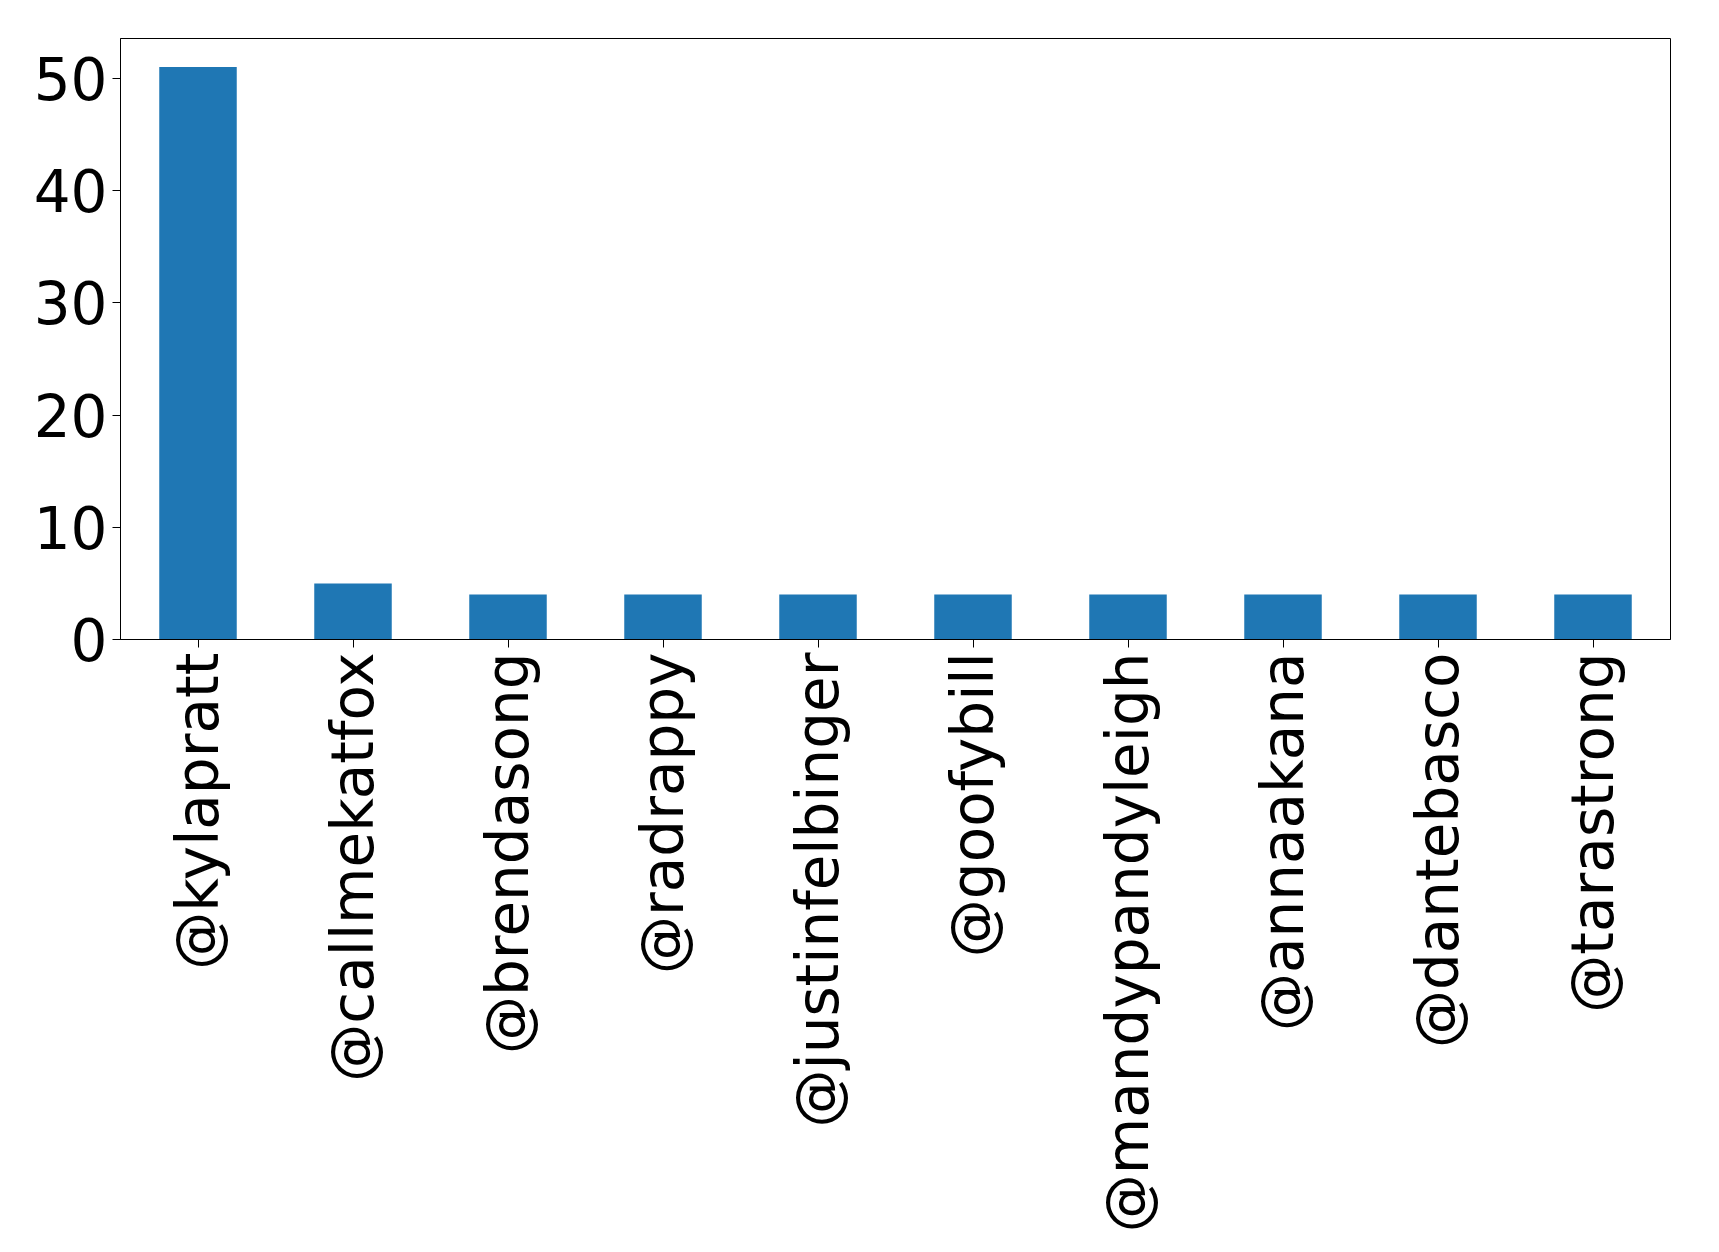  What do you see at coordinates (1438, 850) in the screenshot?
I see `x-tick-label: @dantebasco` at bounding box center [1438, 850].